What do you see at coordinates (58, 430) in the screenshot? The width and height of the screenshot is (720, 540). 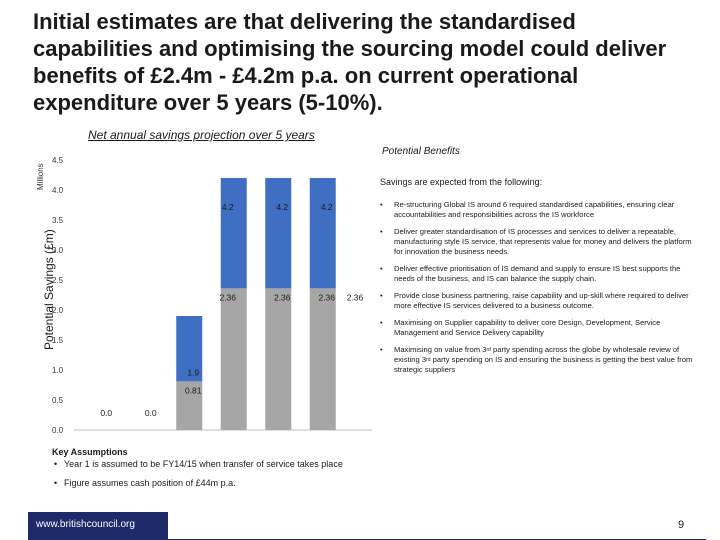 I see `y-tick-label: 0.0` at bounding box center [58, 430].